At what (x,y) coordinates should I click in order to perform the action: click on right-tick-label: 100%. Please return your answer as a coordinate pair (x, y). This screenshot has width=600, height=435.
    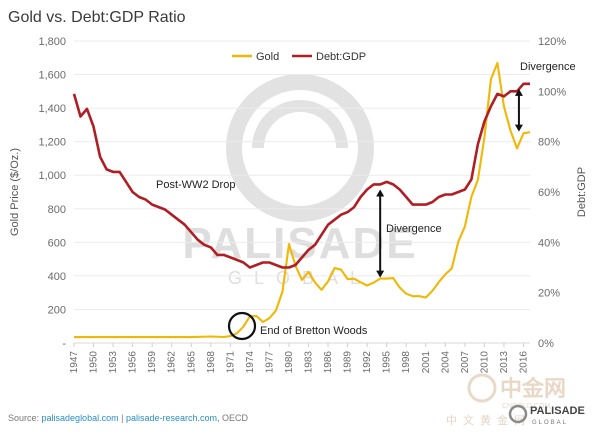
    Looking at the image, I should click on (552, 92).